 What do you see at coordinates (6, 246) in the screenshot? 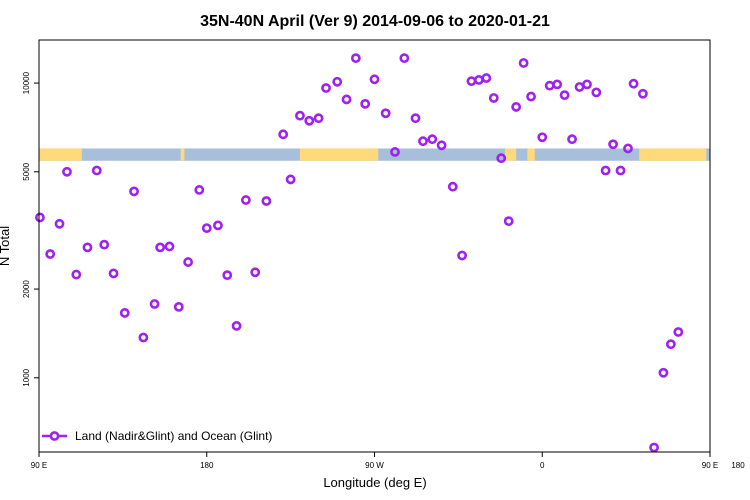
I see `y-axis-label: N Total` at bounding box center [6, 246].